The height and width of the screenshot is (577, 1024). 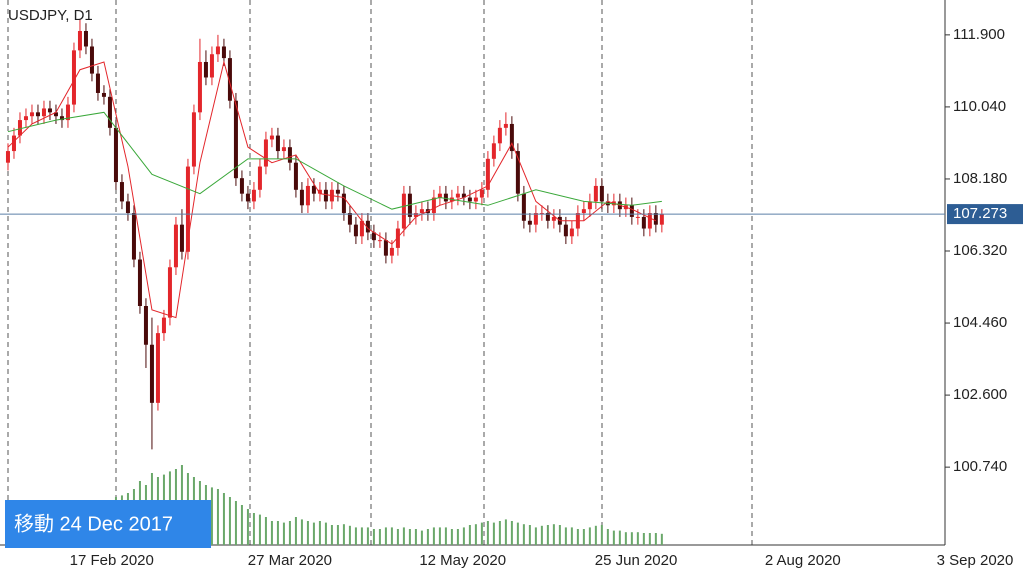 What do you see at coordinates (980, 466) in the screenshot?
I see `y-tick-label: 100.740` at bounding box center [980, 466].